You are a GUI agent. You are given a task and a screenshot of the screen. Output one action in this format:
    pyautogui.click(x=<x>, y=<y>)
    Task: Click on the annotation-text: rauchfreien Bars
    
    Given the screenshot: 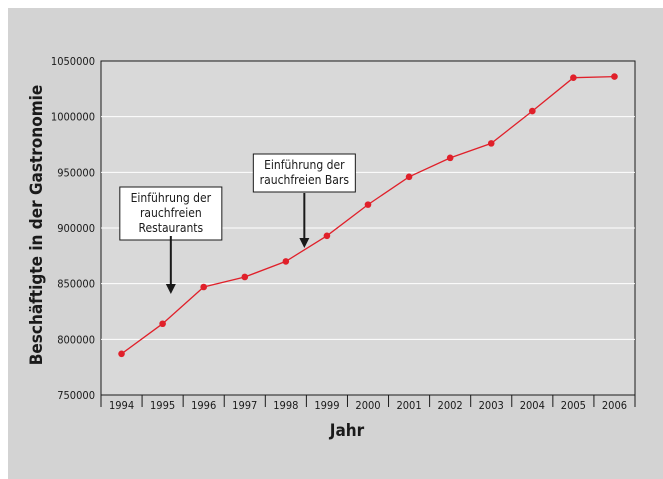 What is the action you would take?
    pyautogui.click(x=305, y=180)
    